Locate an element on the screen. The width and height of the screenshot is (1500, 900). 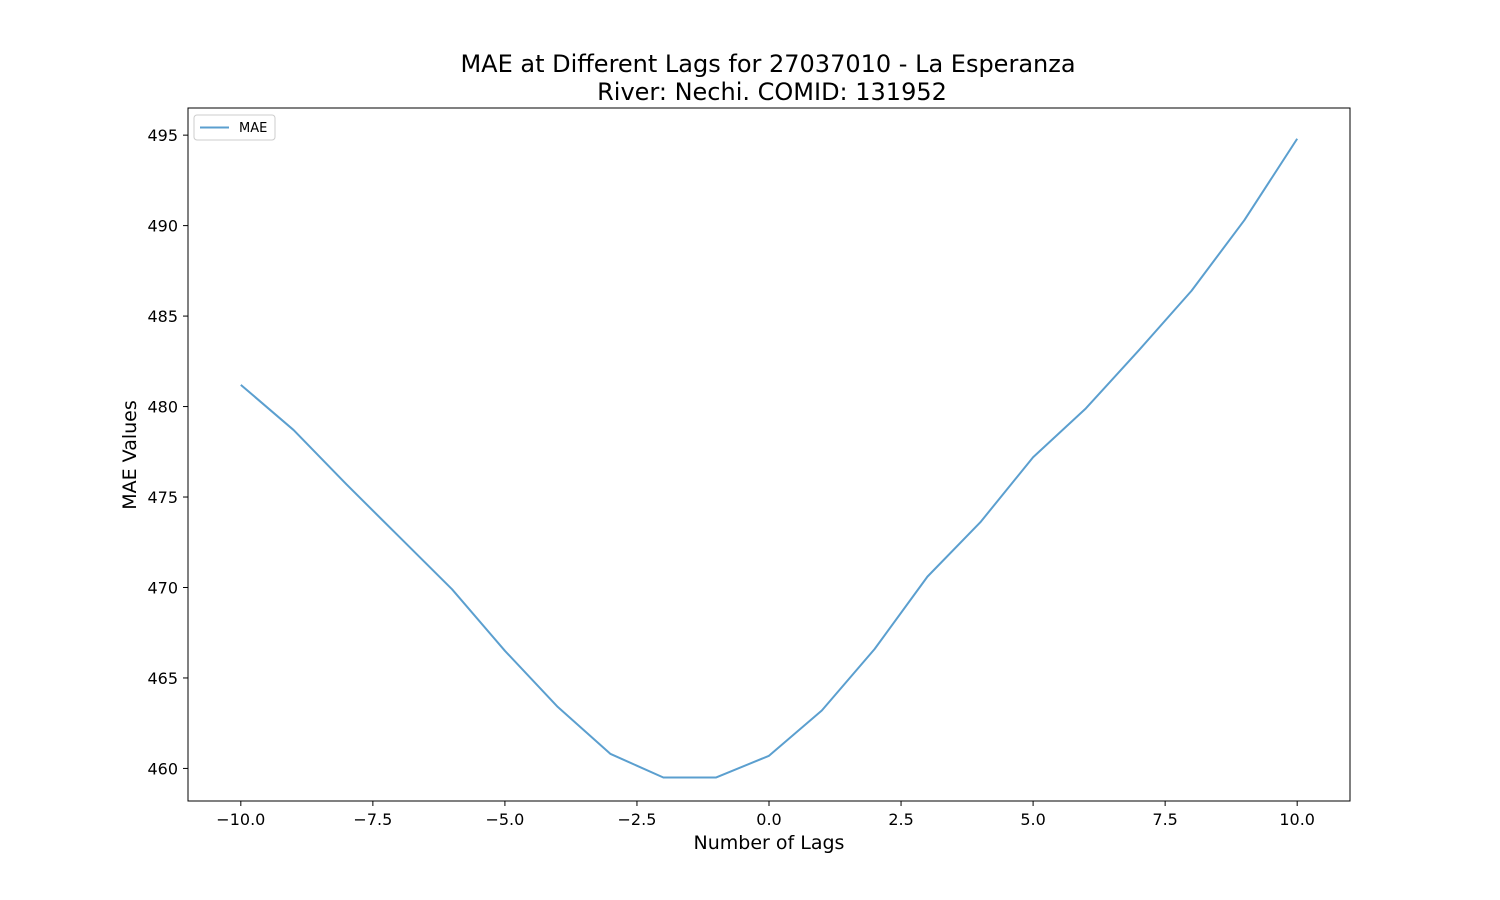
y-tick-label: 470 is located at coordinates (162, 587).